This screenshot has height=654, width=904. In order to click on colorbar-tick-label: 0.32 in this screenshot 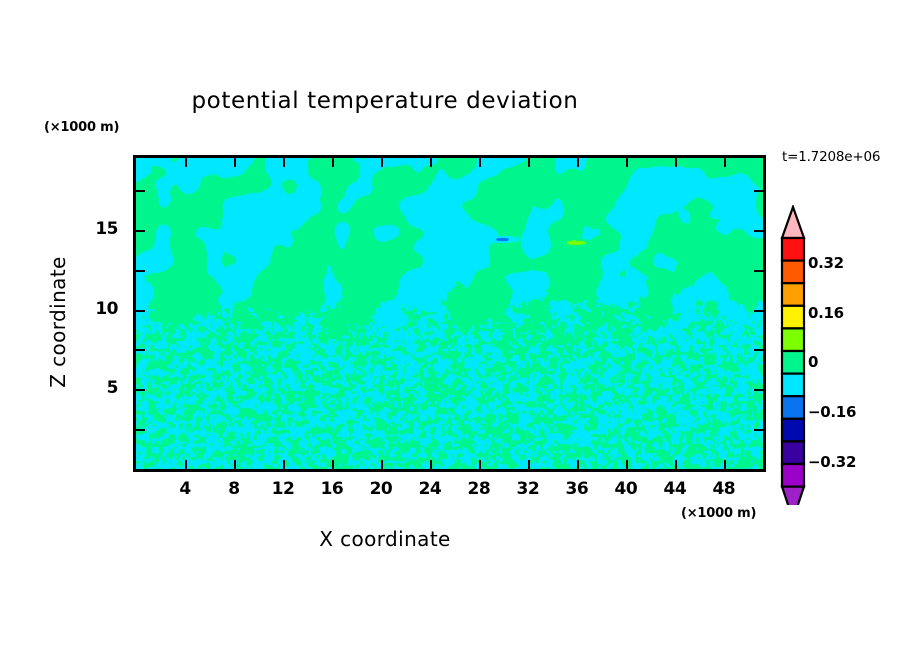, I will do `click(826, 262)`.